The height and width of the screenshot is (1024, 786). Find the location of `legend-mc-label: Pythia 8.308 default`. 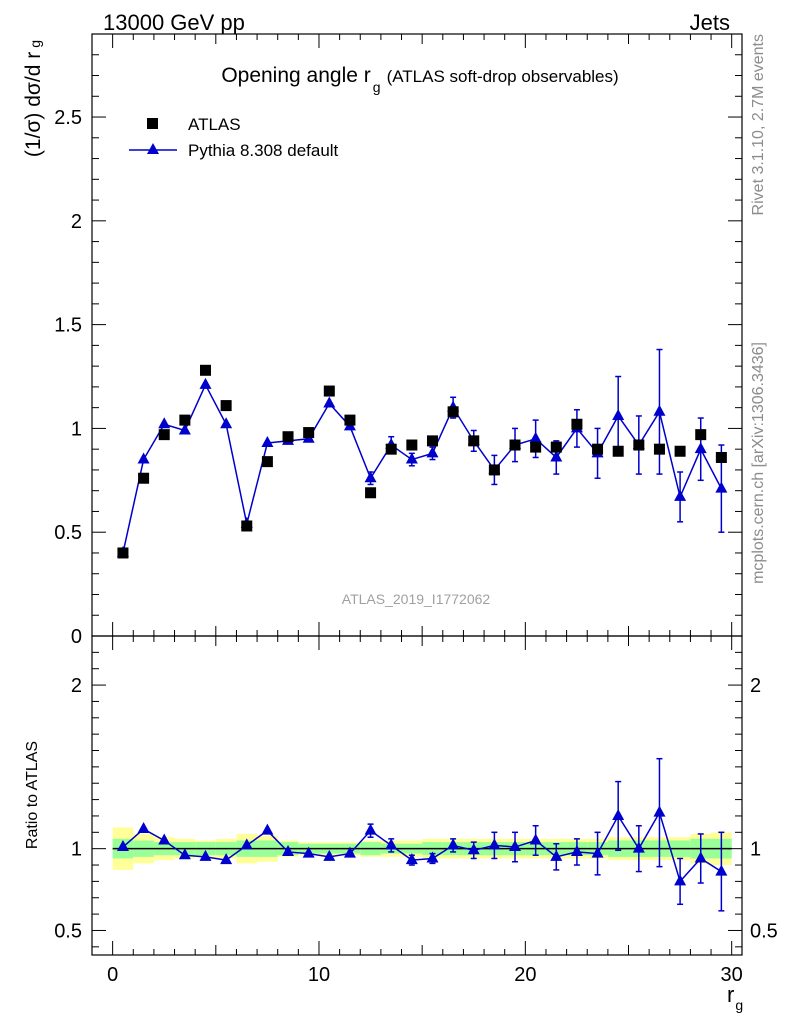

legend-mc-label: Pythia 8.308 default is located at coordinates (263, 150).